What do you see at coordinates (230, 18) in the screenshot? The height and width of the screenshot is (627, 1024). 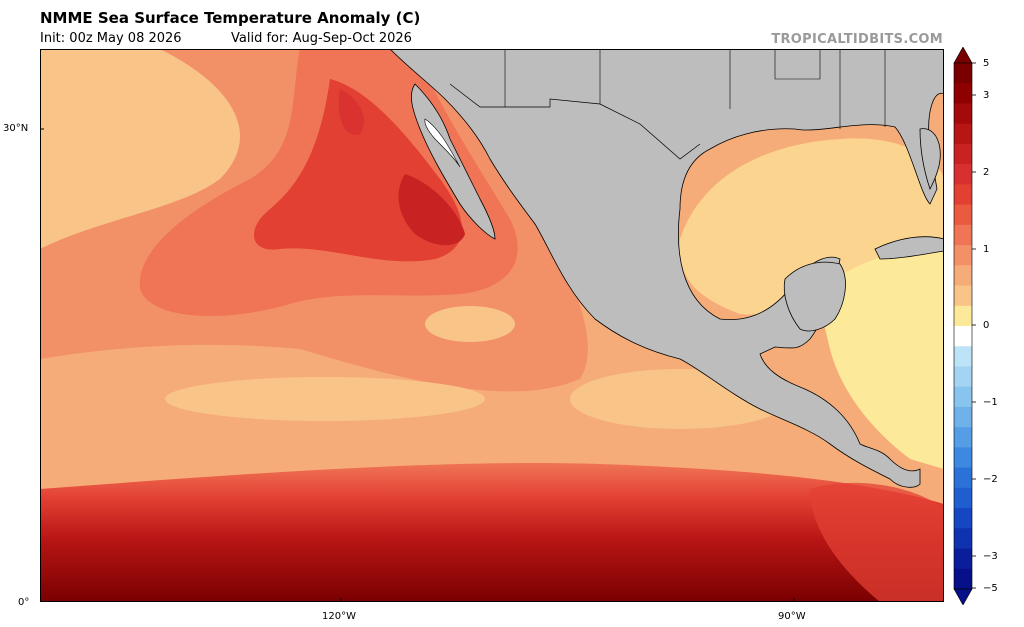 I see `map-title: NMME Sea Surface Temperature Anomaly (C)` at bounding box center [230, 18].